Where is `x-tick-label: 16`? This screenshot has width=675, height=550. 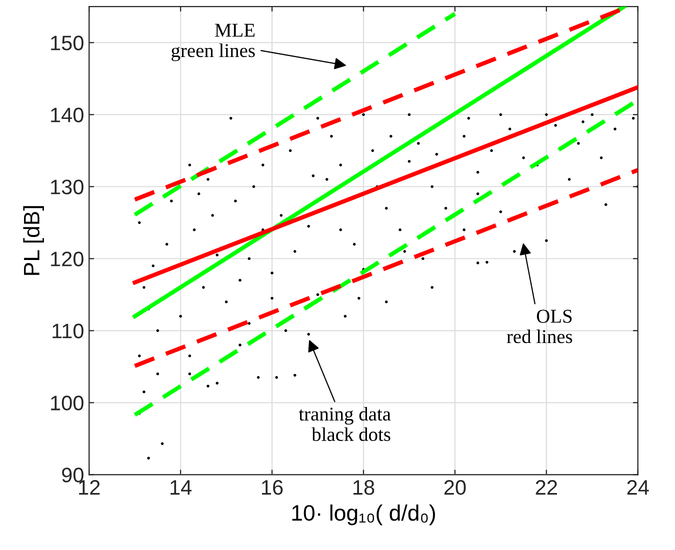
x-tick-label: 16 is located at coordinates (272, 487).